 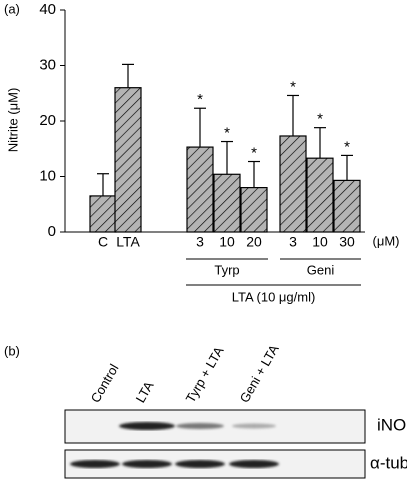 What do you see at coordinates (145, 391) in the screenshot?
I see `lane-label: LTA` at bounding box center [145, 391].